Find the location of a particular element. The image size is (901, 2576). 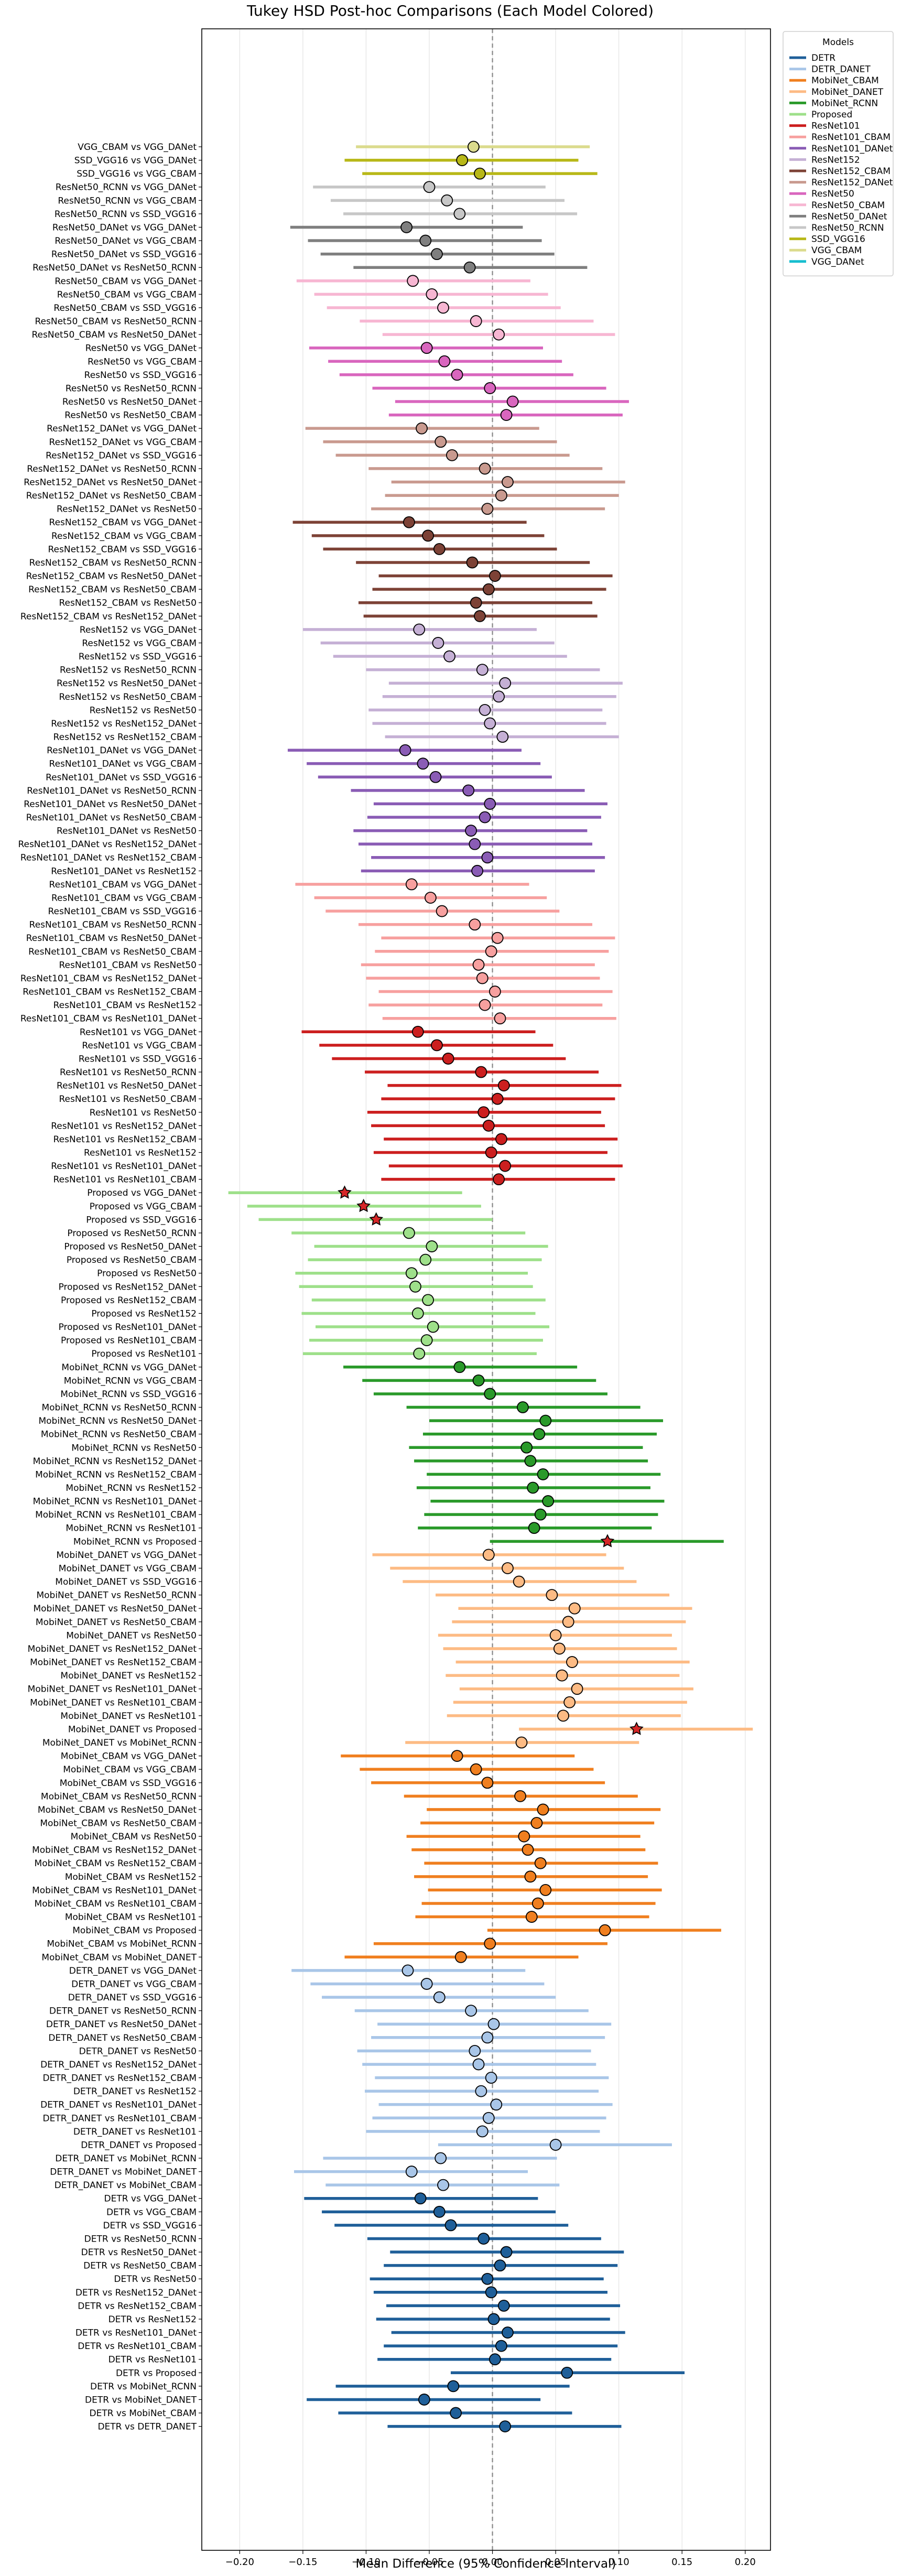

comparison-label: ResNet50 vs ResNet50_DANet is located at coordinates (129, 402).